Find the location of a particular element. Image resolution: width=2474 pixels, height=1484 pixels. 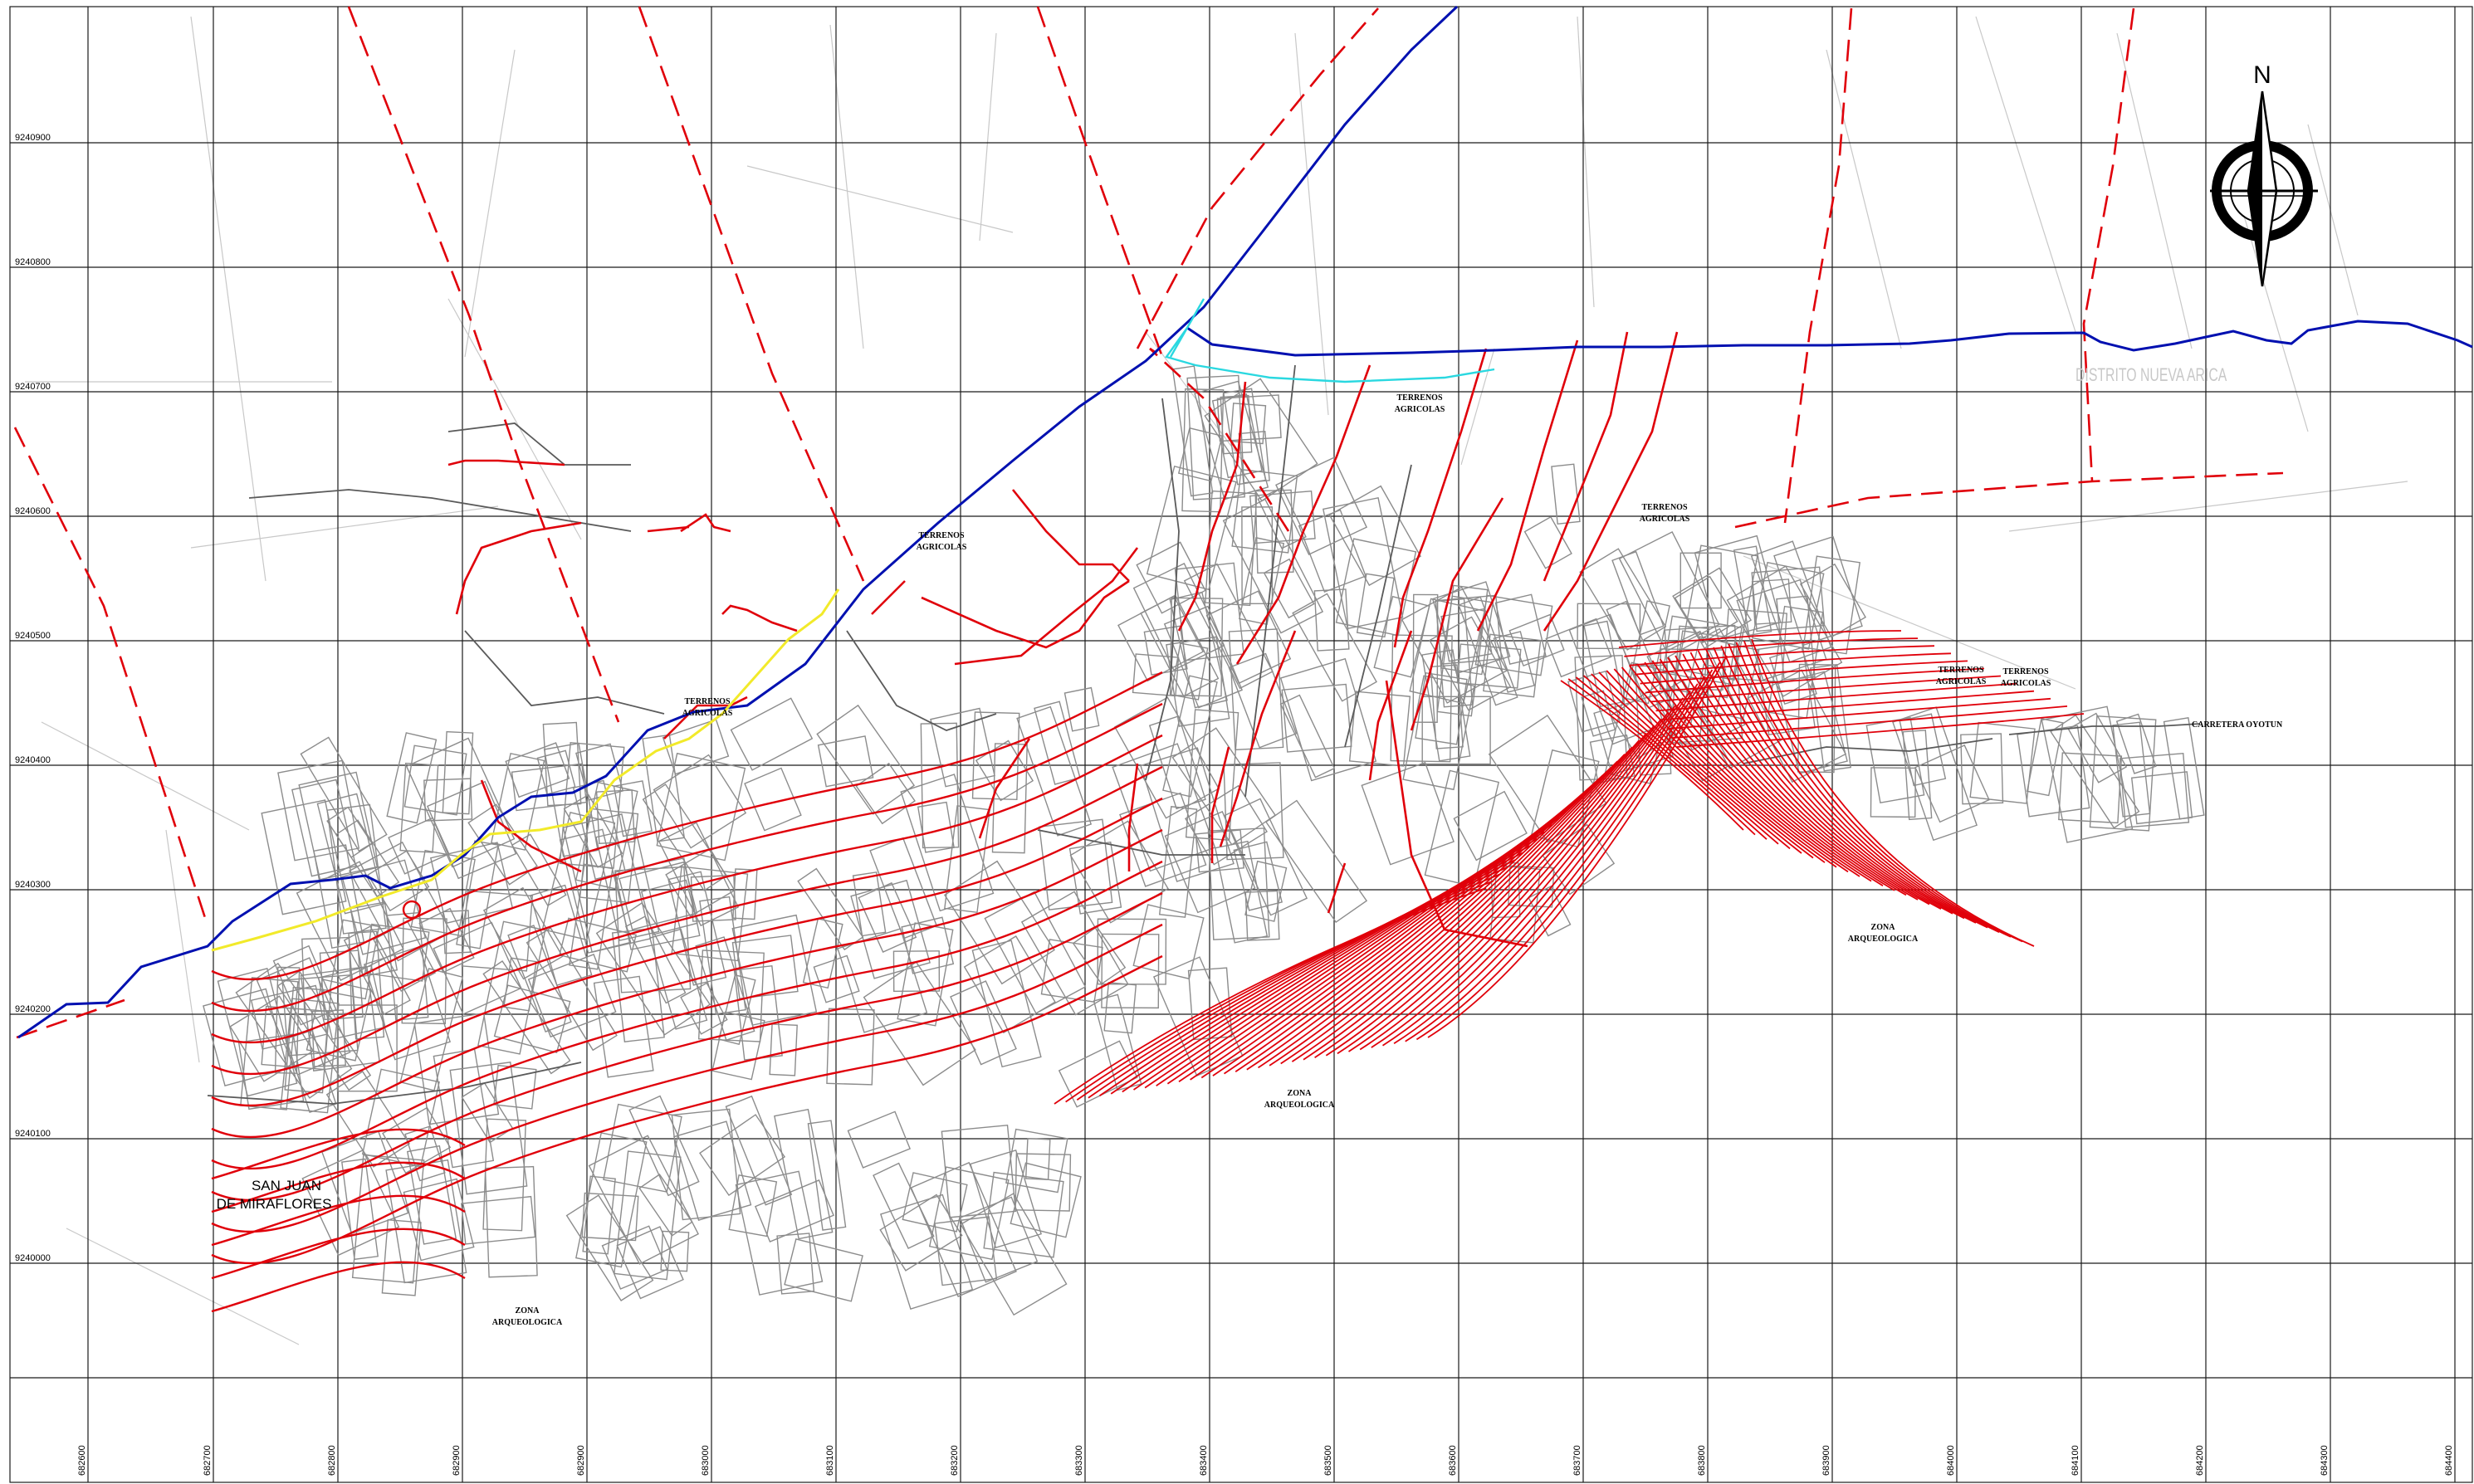

easting-label: 684200 is located at coordinates (2200, 1460).